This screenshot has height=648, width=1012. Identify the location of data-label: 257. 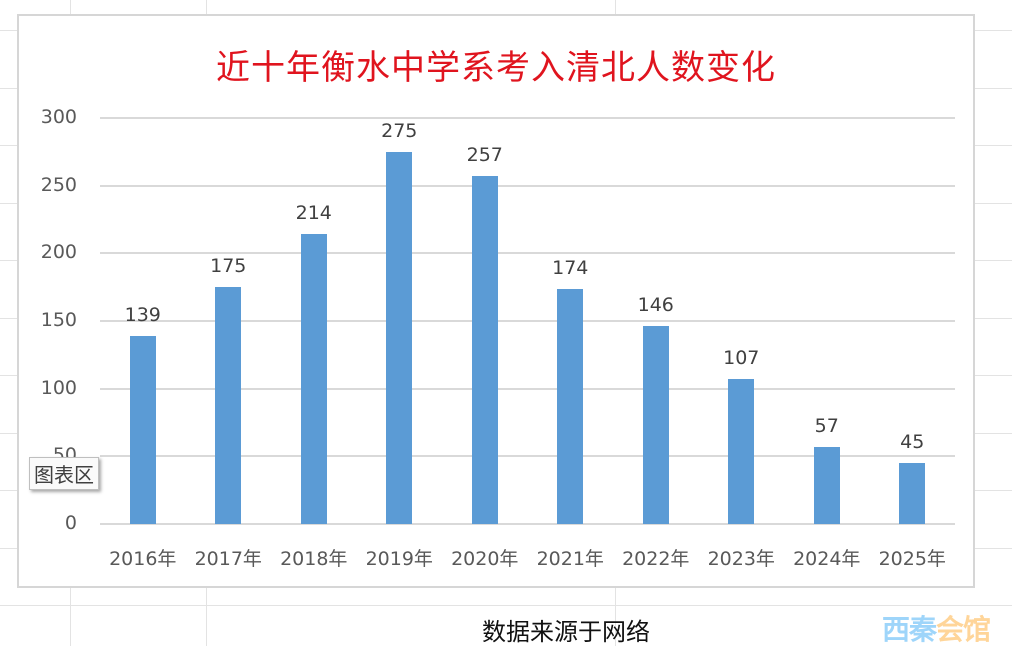
(484, 155).